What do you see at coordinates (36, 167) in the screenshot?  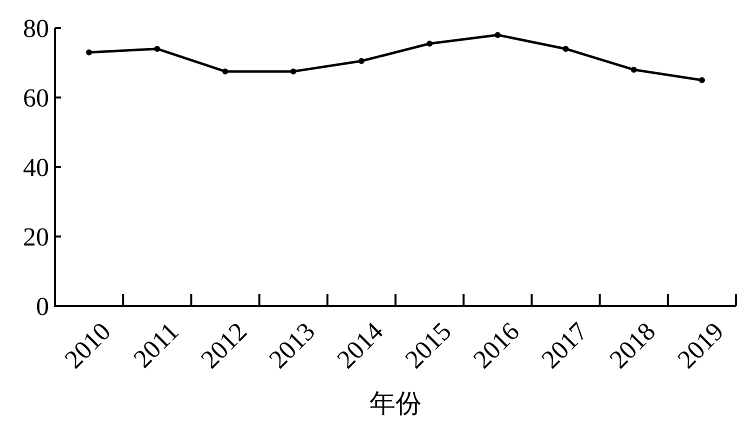 I see `y-tick-label: 40` at bounding box center [36, 167].